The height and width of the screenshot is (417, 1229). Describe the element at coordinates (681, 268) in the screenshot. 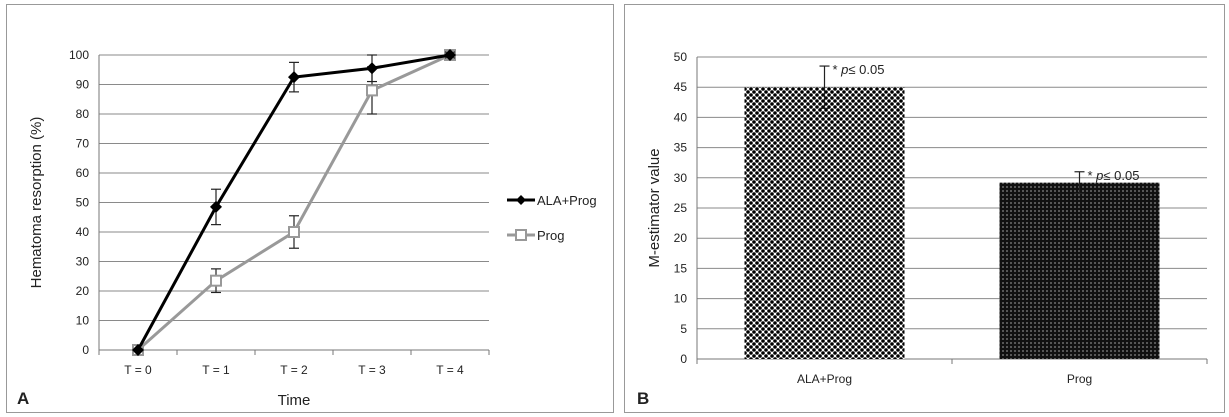

I see `y-tick-label: 15` at that location.